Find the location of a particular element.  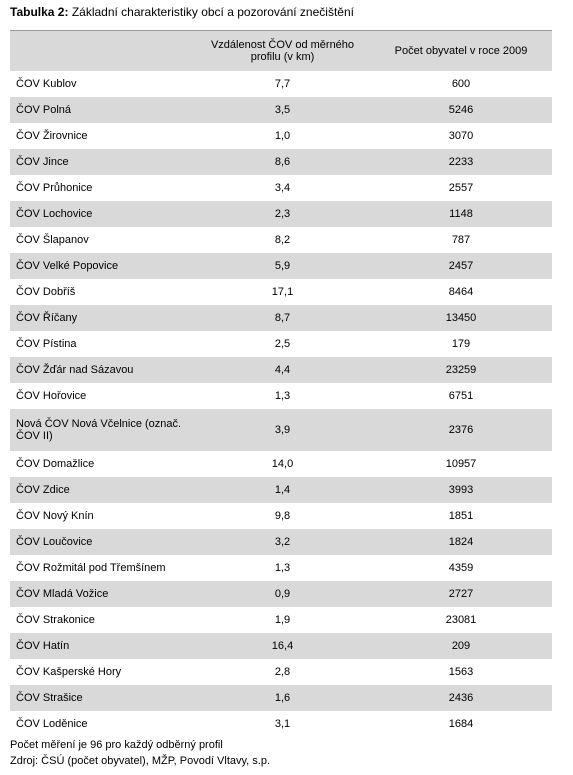

cell-value: 23081 is located at coordinates (461, 620).